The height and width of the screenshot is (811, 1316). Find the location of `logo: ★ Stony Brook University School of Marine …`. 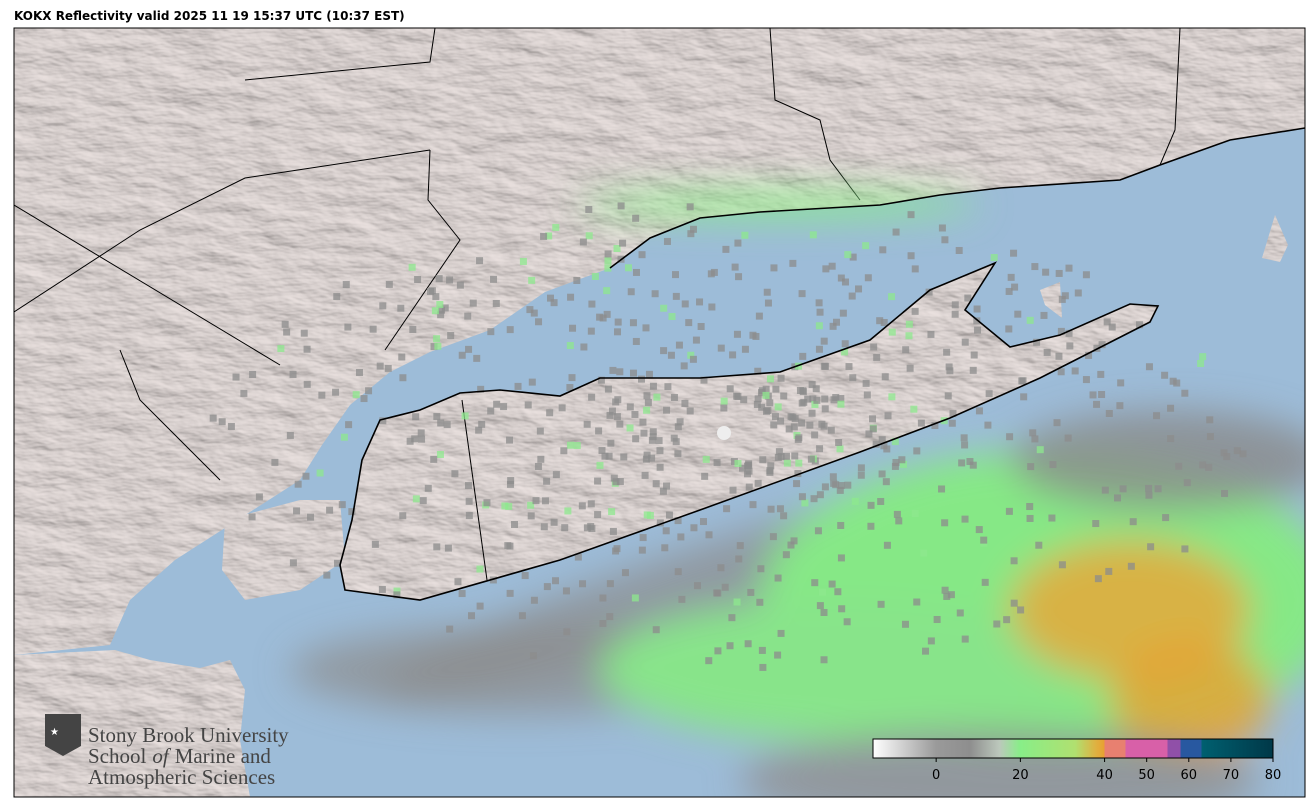

logo: ★ Stony Brook University School of Marine … is located at coordinates (167, 751).